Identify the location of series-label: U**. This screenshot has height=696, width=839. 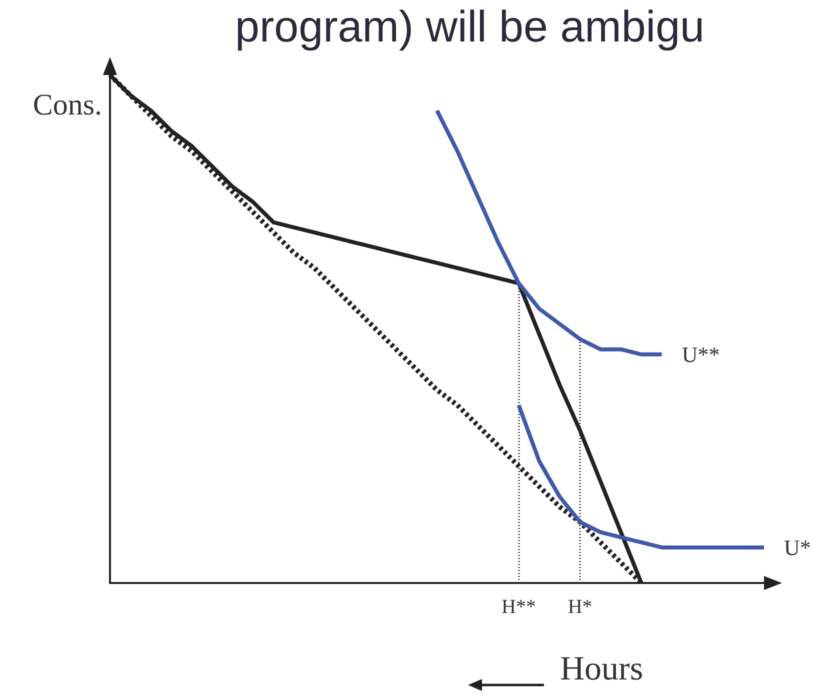
(701, 354).